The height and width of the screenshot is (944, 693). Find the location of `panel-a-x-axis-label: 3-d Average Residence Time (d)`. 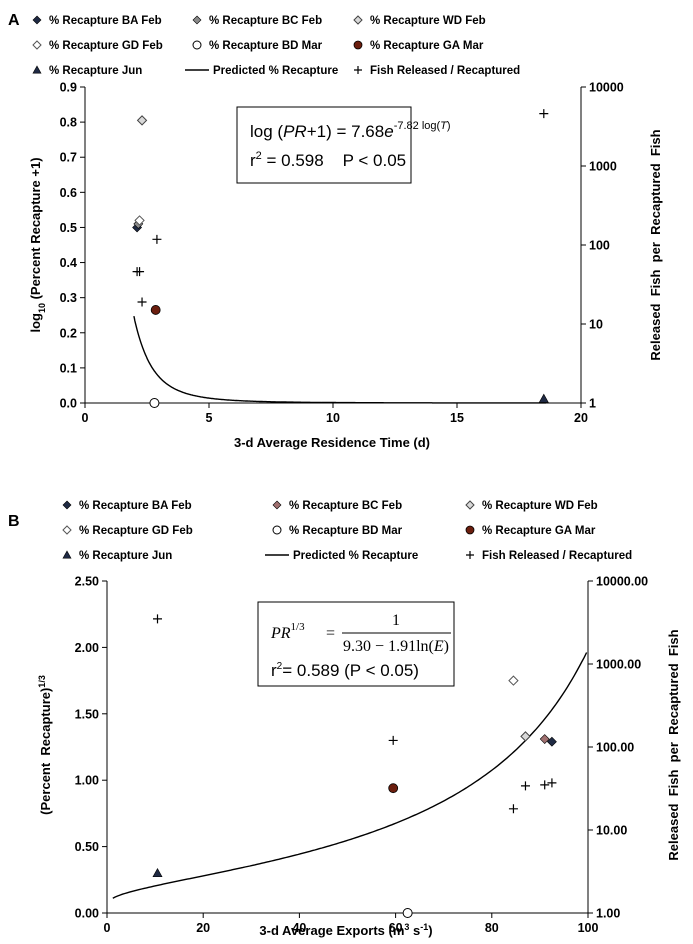

panel-a-x-axis-label: 3-d Average Residence Time (d) is located at coordinates (332, 442).